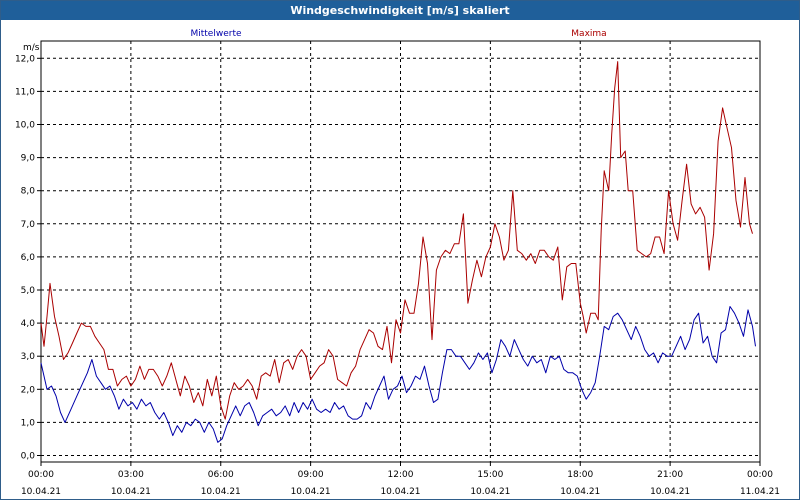  I want to click on x-tick-time-label: 15:00, so click(490, 475).